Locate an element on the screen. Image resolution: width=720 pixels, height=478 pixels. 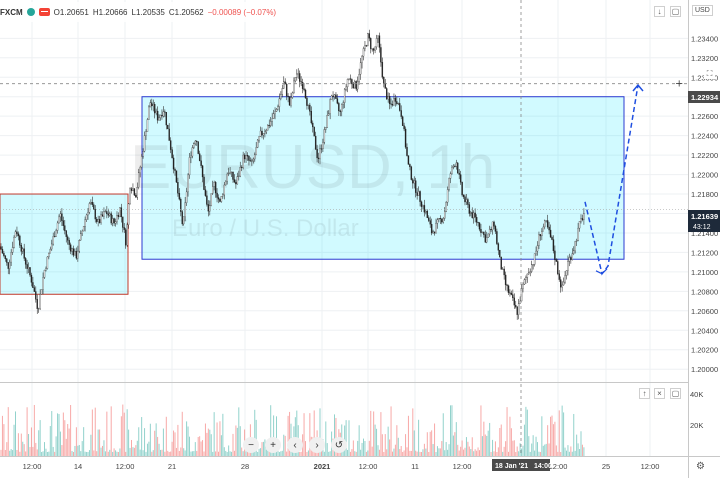
fullscreen-icon: ⛶ is located at coordinates (709, 73).